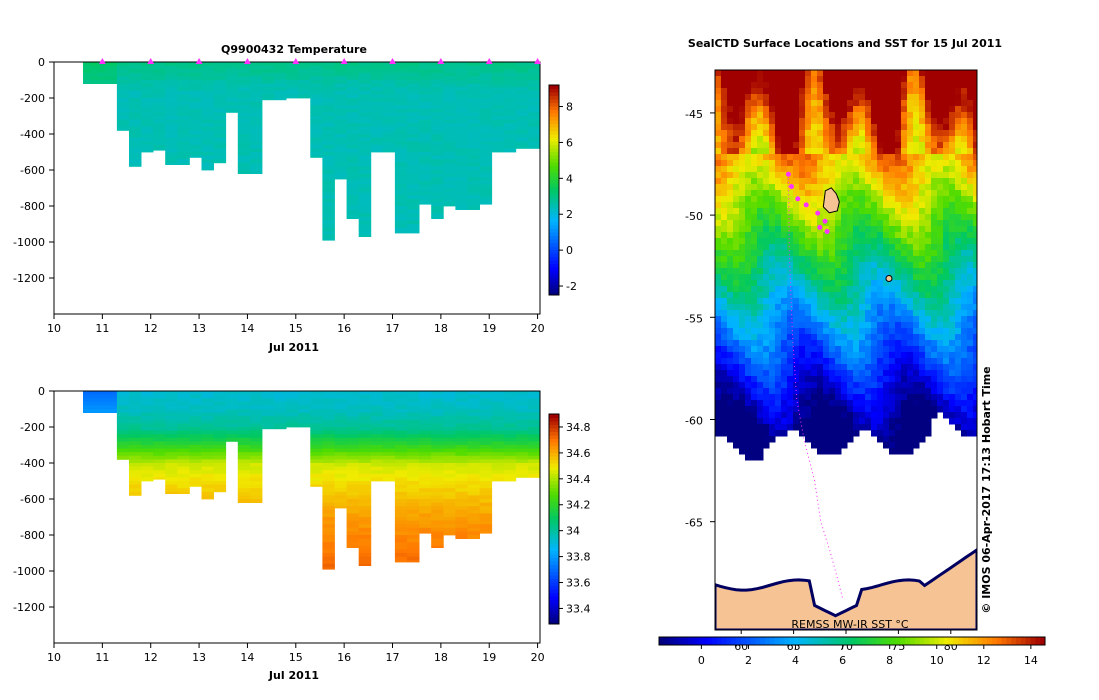 The height and width of the screenshot is (700, 1099). Describe the element at coordinates (538, 657) in the screenshot. I see `x-tick-label: 20` at that location.